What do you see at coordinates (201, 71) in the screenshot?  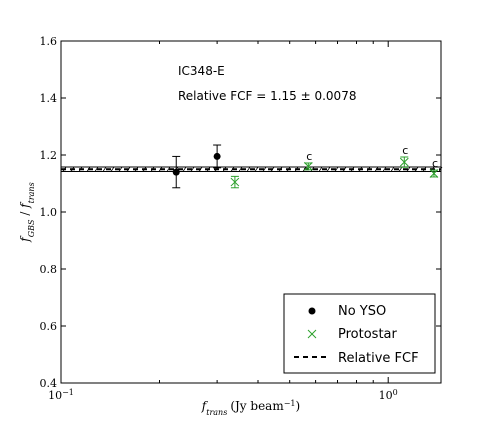 I see `region-label: IC348-E` at bounding box center [201, 71].